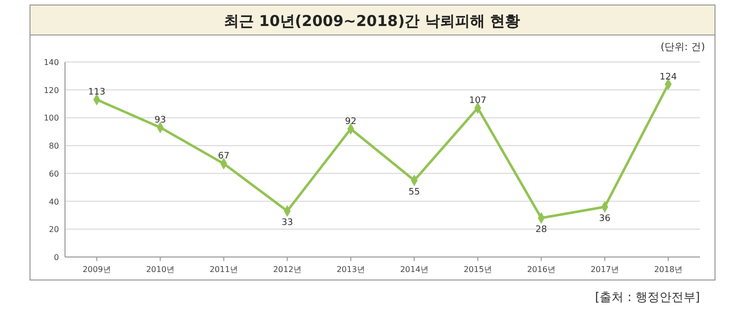 The image size is (745, 317). I want to click on data-label: 67, so click(224, 157).